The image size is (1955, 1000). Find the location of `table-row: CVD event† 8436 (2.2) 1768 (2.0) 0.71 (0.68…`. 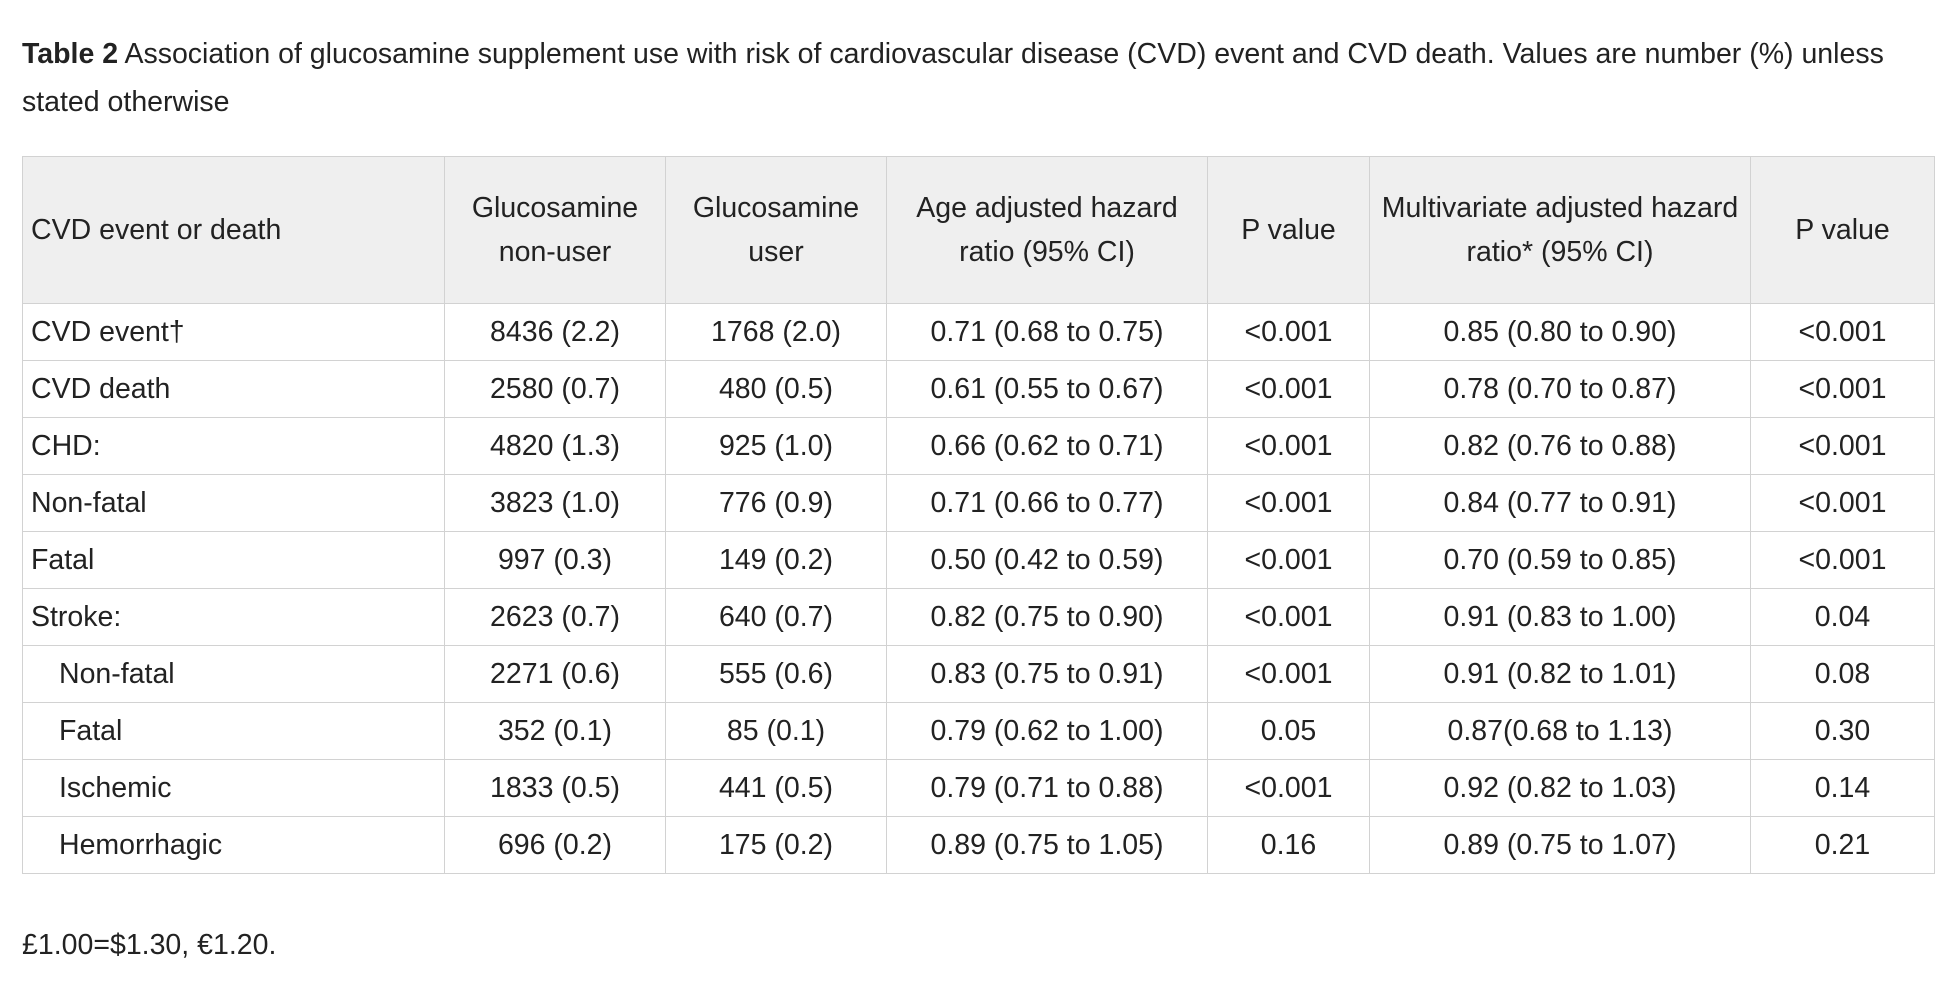

table-row: CVD event† 8436 (2.2) 1768 (2.0) 0.71 (0.68… is located at coordinates (978, 332).